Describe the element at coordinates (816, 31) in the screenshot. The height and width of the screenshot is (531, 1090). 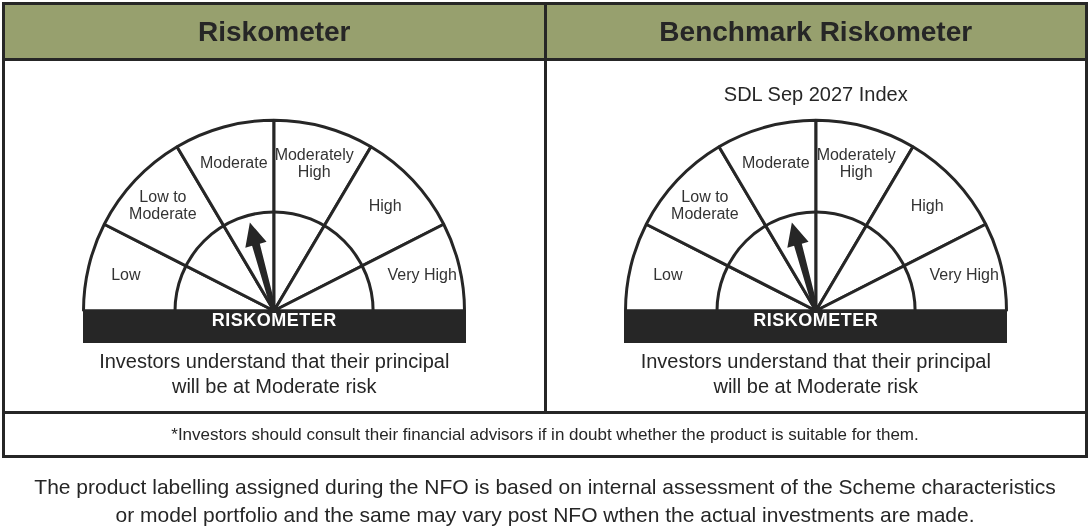
I see `chart-title: Benchmark Riskometer` at that location.